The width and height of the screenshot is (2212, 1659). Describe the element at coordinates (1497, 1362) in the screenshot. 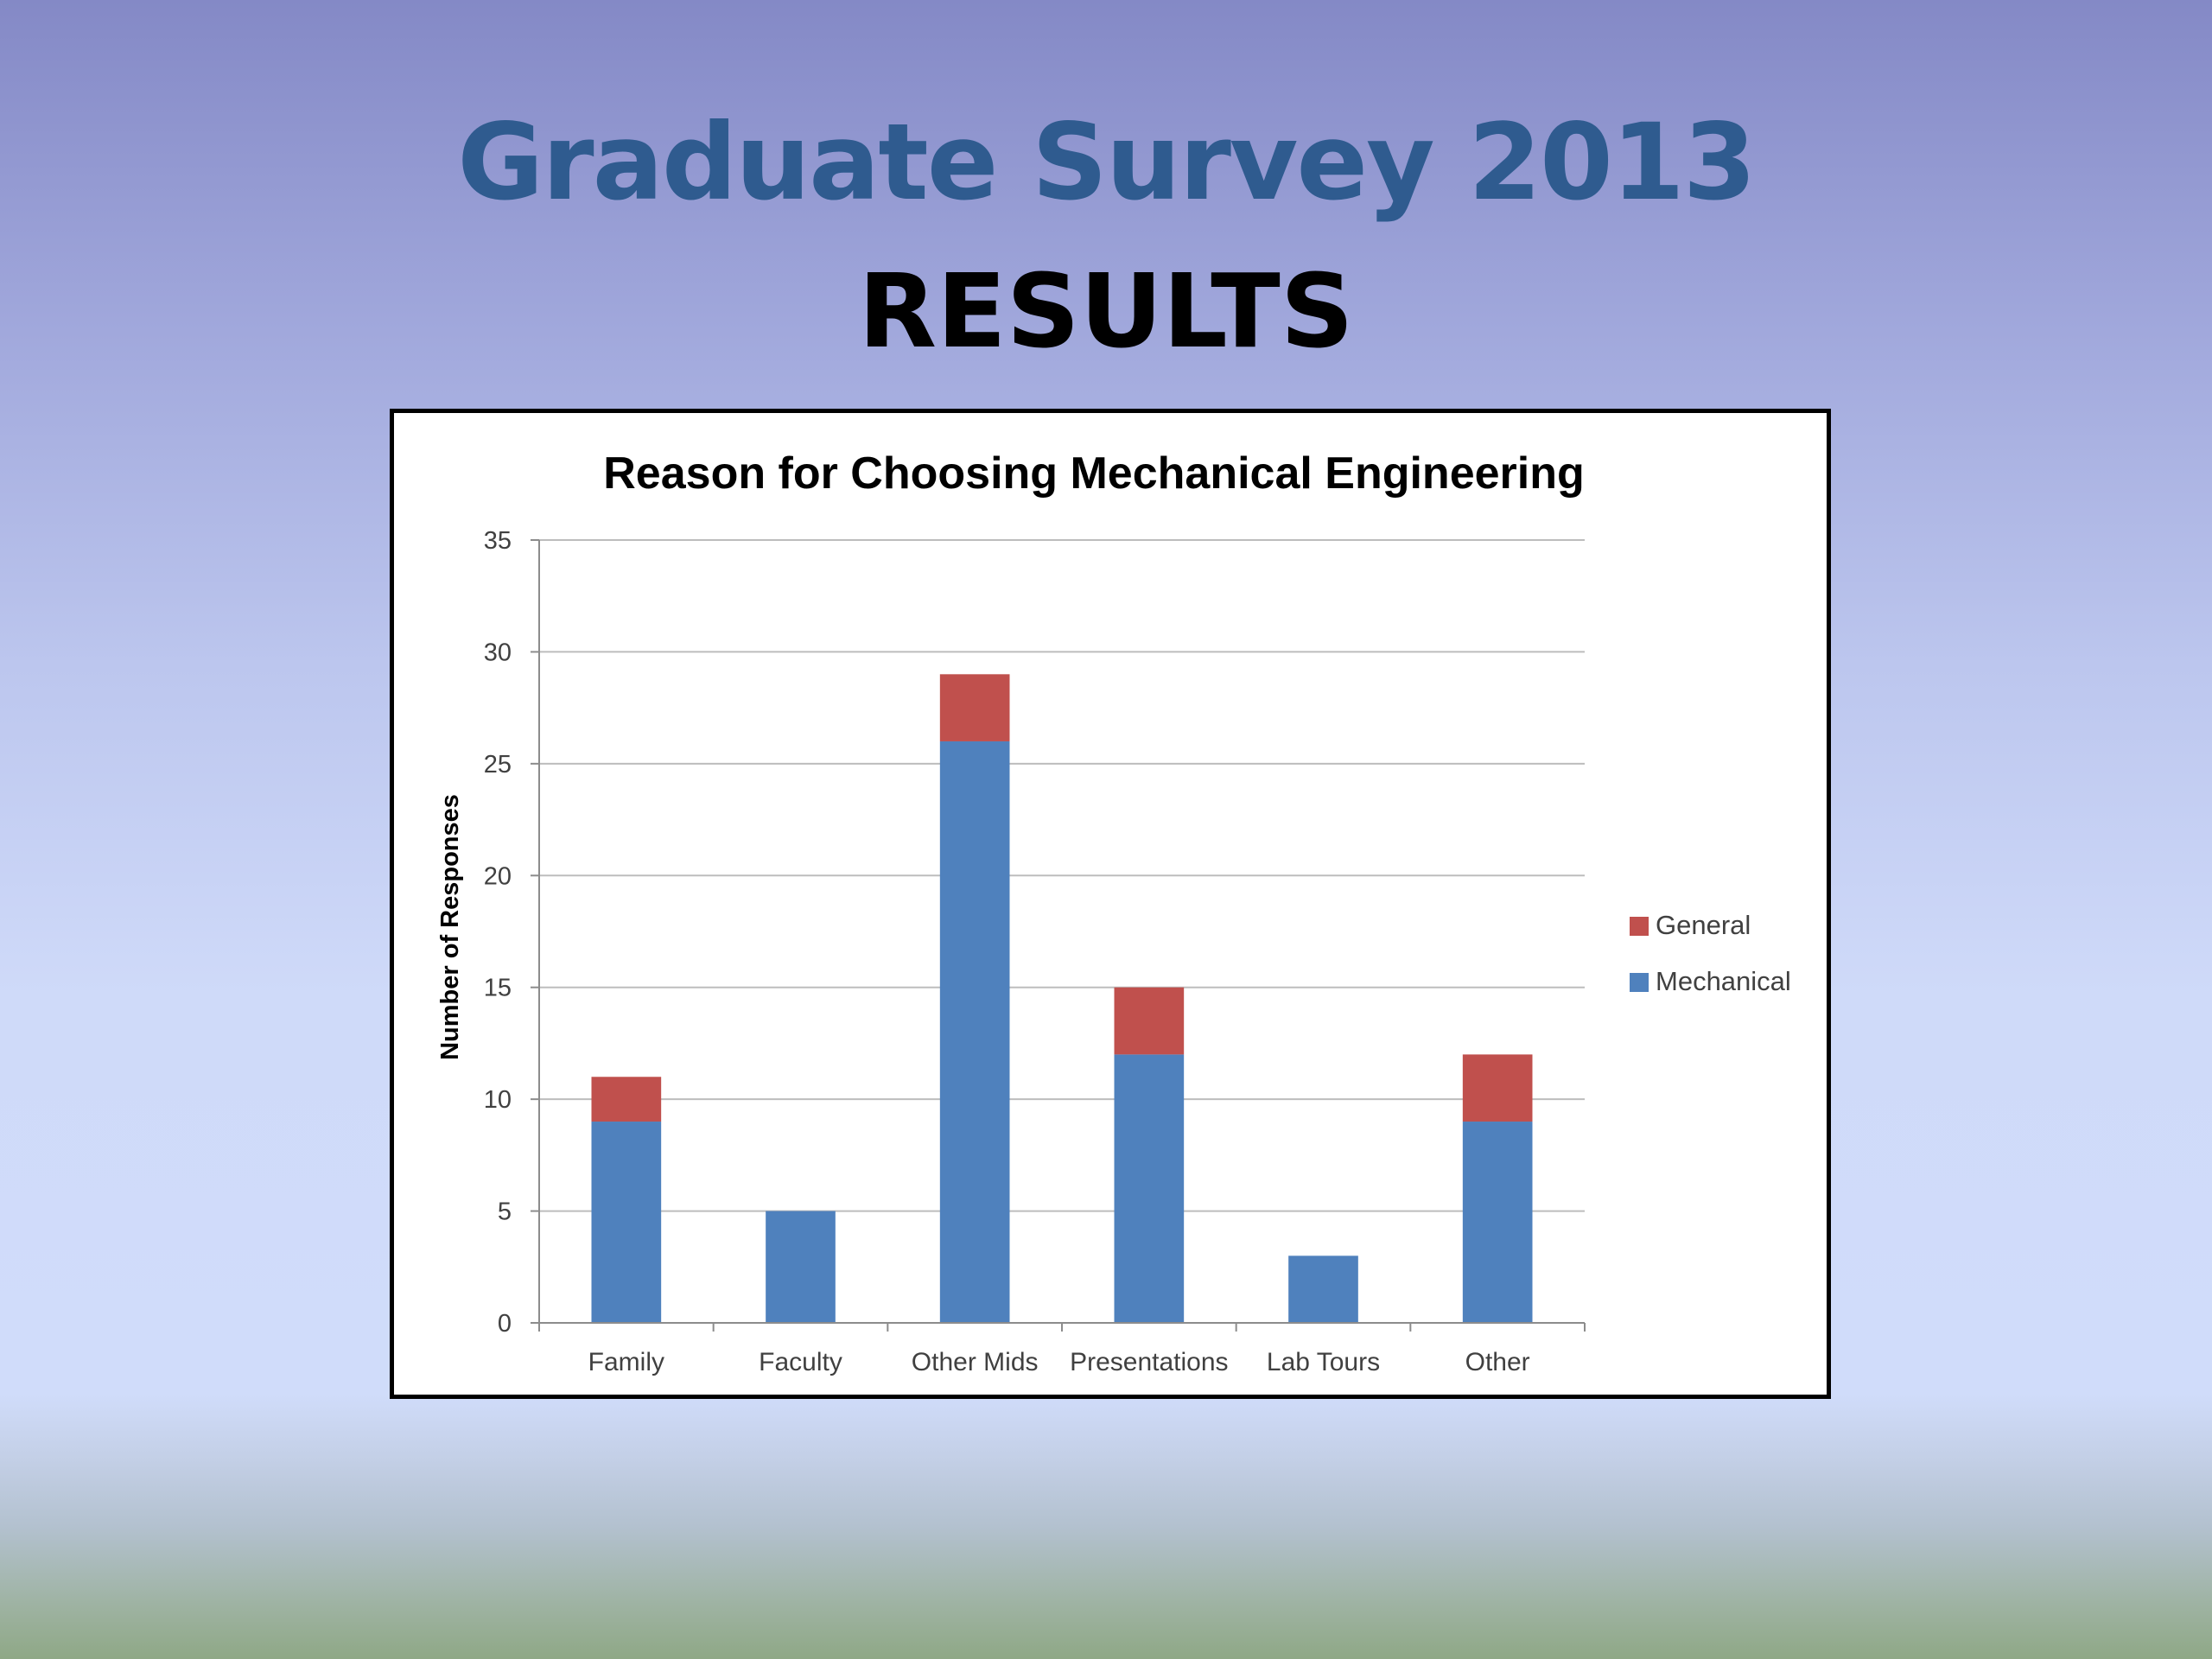

I see `x-tick-label-other: Other` at that location.